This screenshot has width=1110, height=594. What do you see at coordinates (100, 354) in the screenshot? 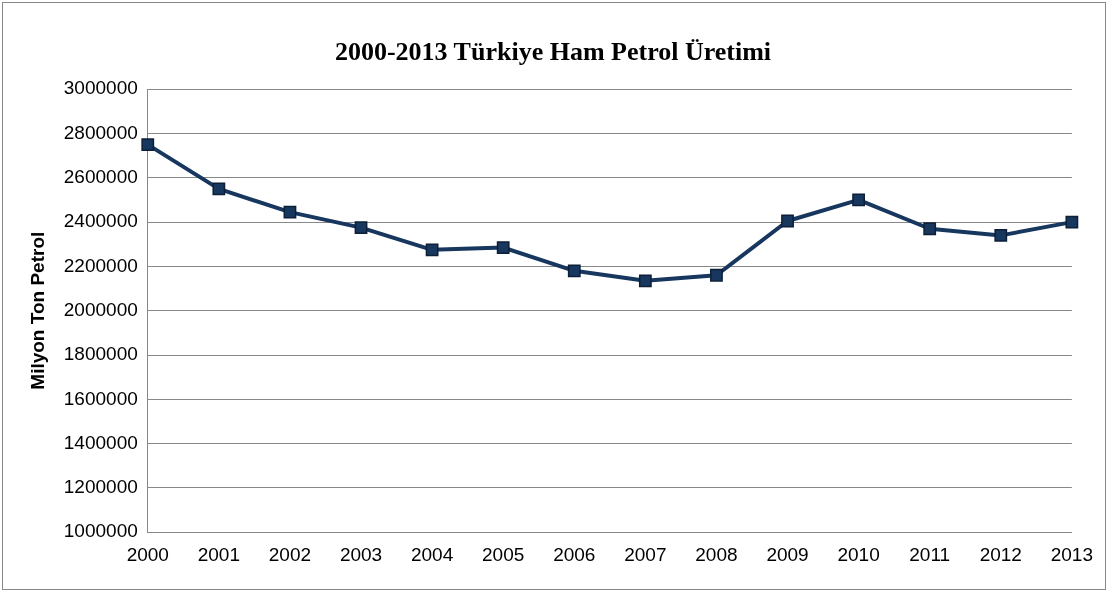
I see `y-tick-label: 1800000` at bounding box center [100, 354].